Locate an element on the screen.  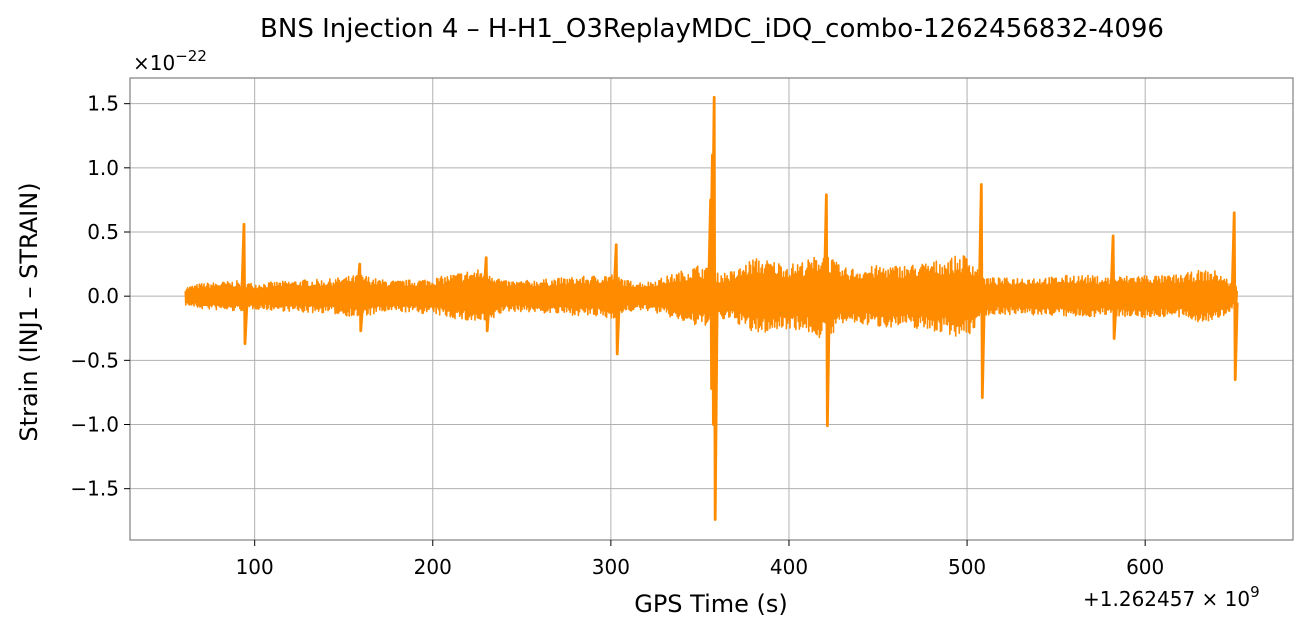
x-tick-label: 300 is located at coordinates (611, 567).